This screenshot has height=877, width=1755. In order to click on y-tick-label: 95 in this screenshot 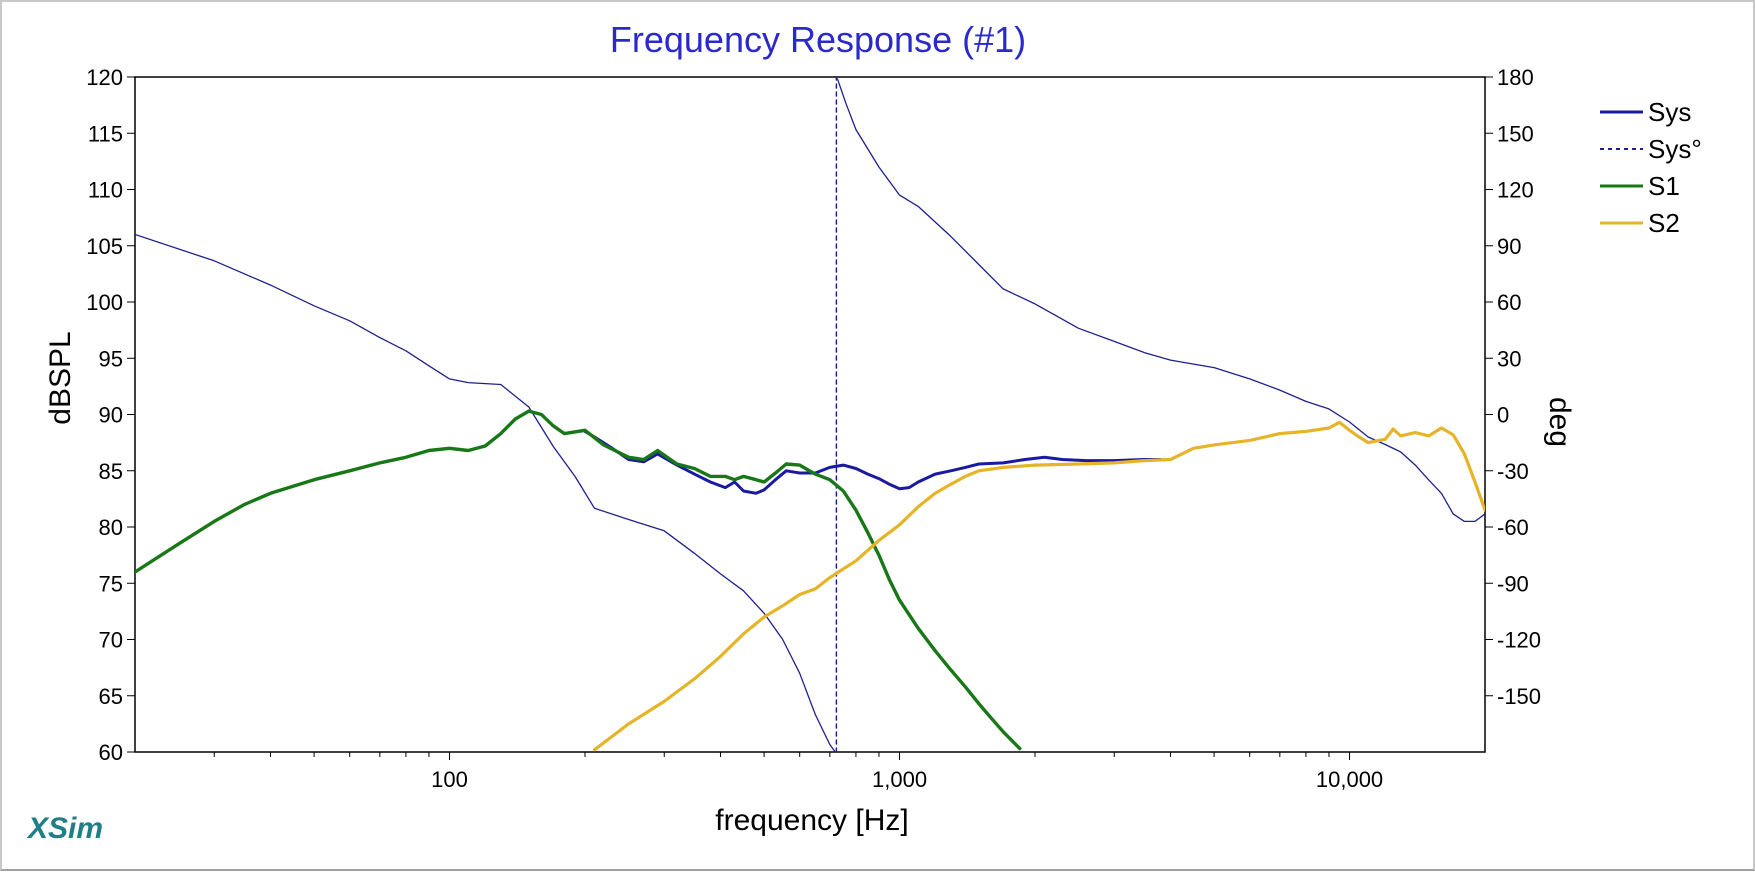, I will do `click(111, 358)`.